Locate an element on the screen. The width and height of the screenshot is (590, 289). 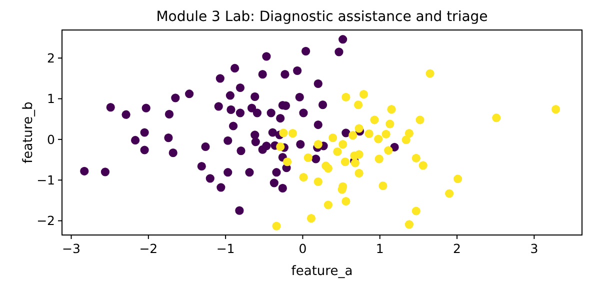
y-axis-title: feature_b is located at coordinates (28, 133).